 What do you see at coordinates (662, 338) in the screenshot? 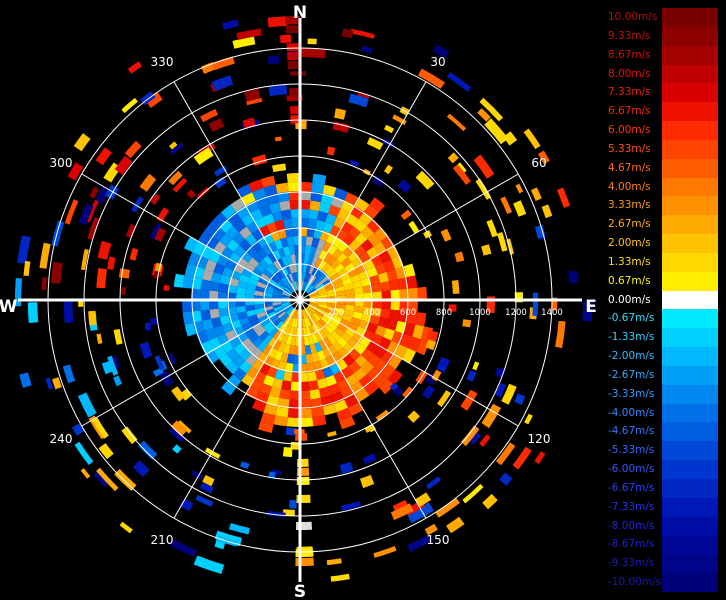
I see `colorbar-entry: -1.33m/s` at bounding box center [662, 338].